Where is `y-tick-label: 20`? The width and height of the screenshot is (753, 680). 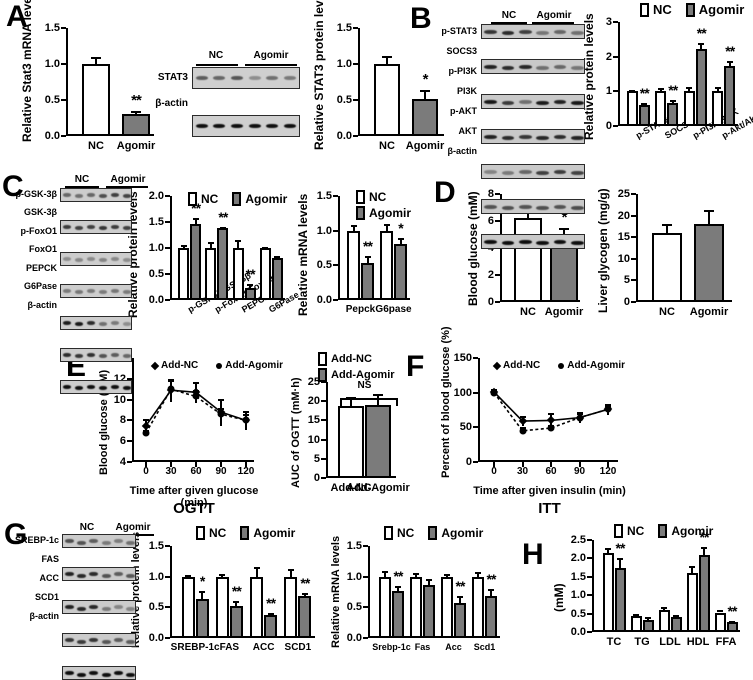
y-tick-label: 20 is located at coordinates (313, 401).